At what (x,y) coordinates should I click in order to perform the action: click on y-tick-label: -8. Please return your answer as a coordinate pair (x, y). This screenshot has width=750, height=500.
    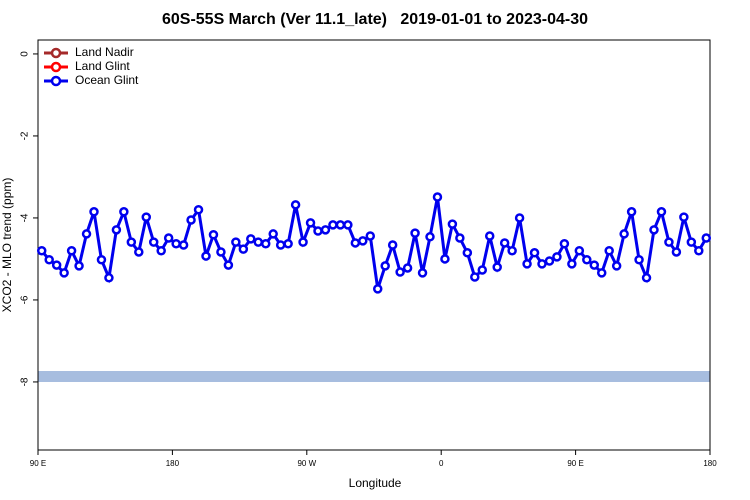
    Looking at the image, I should click on (25, 381).